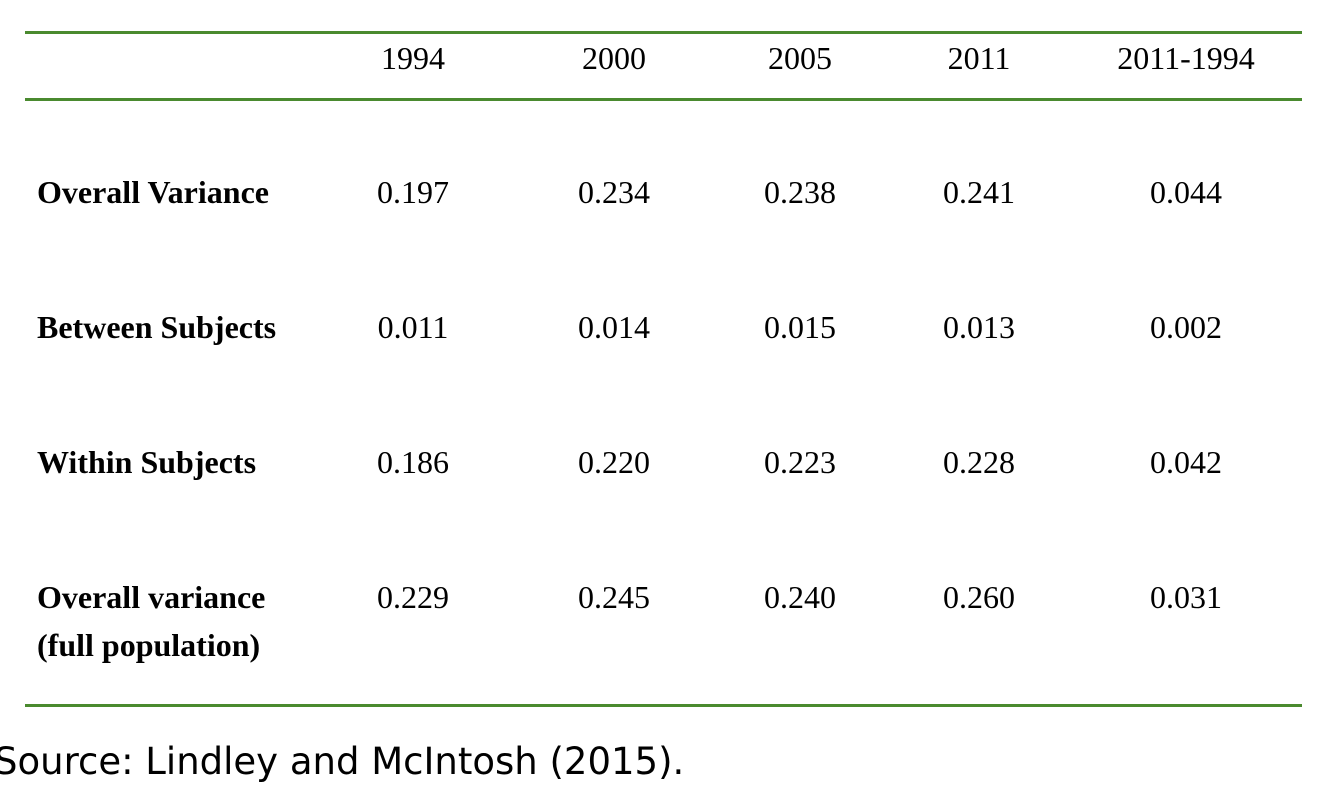 The height and width of the screenshot is (787, 1334). Describe the element at coordinates (979, 327) in the screenshot. I see `table-cell: 0.013` at that location.